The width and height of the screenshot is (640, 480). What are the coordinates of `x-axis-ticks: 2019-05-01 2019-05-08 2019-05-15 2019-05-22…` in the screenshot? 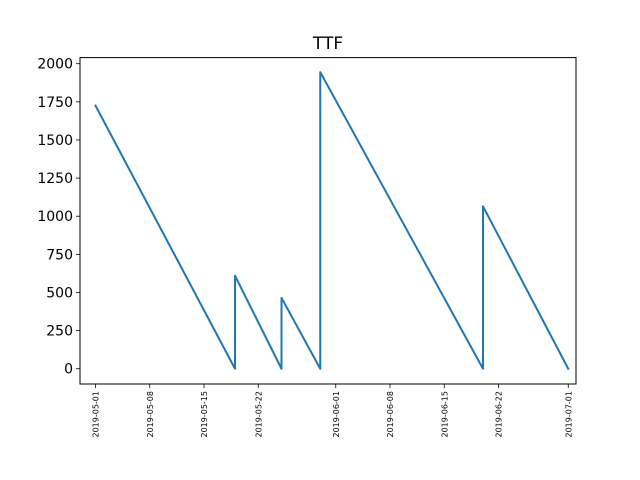 It's located at (332, 411).